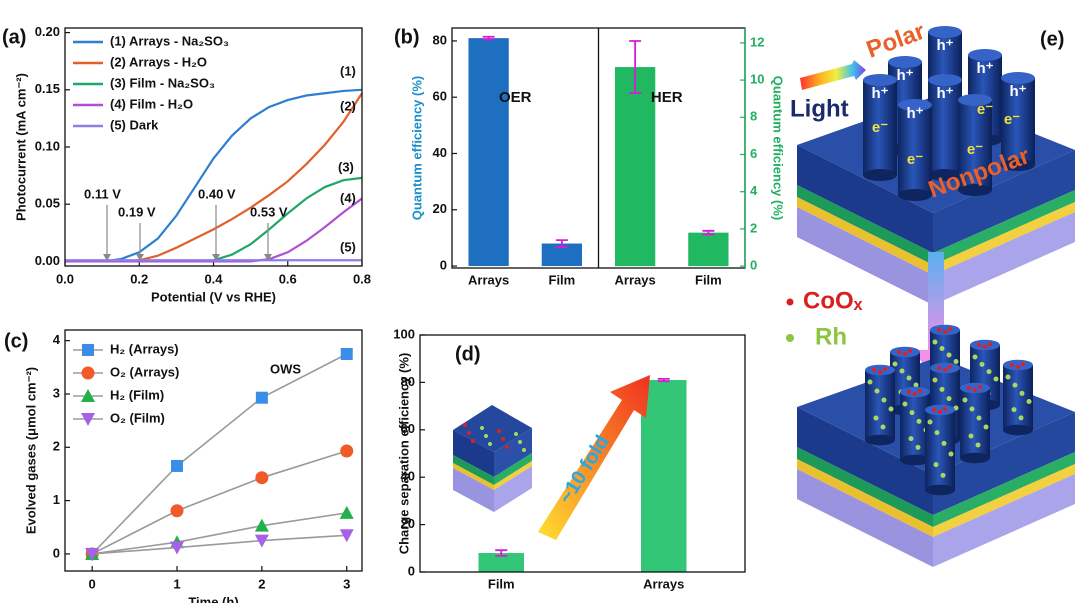 The width and height of the screenshot is (1080, 603). I want to click on y-tick-label: 0.05, so click(47, 203).